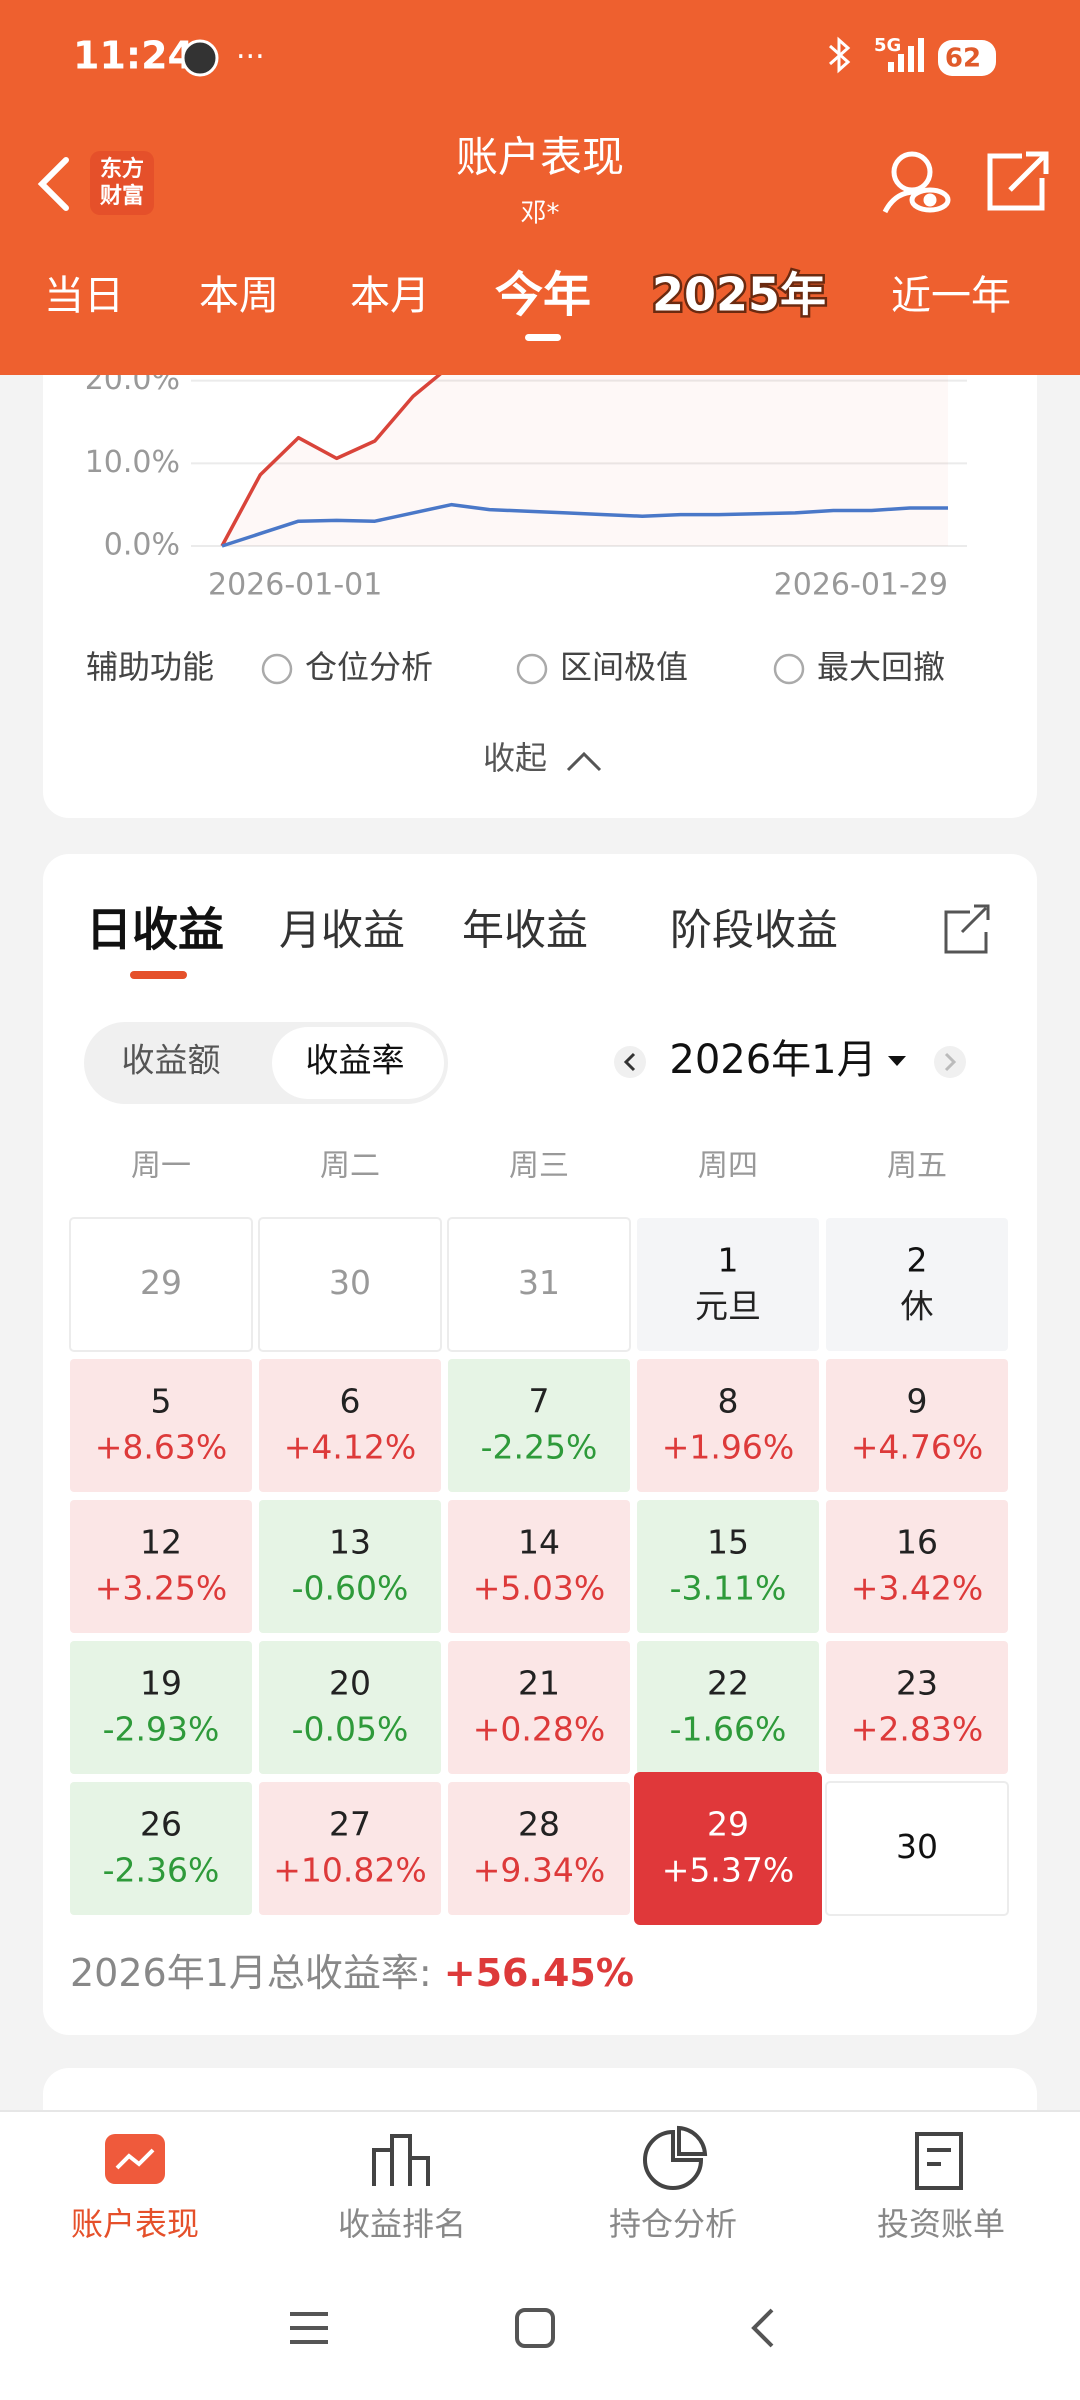  Describe the element at coordinates (916, 182) in the screenshot. I see `privacy-button` at that location.